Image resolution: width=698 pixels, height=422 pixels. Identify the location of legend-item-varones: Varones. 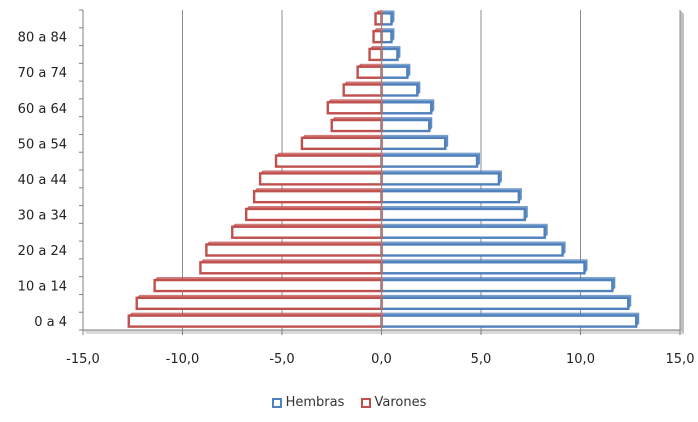
(393, 402).